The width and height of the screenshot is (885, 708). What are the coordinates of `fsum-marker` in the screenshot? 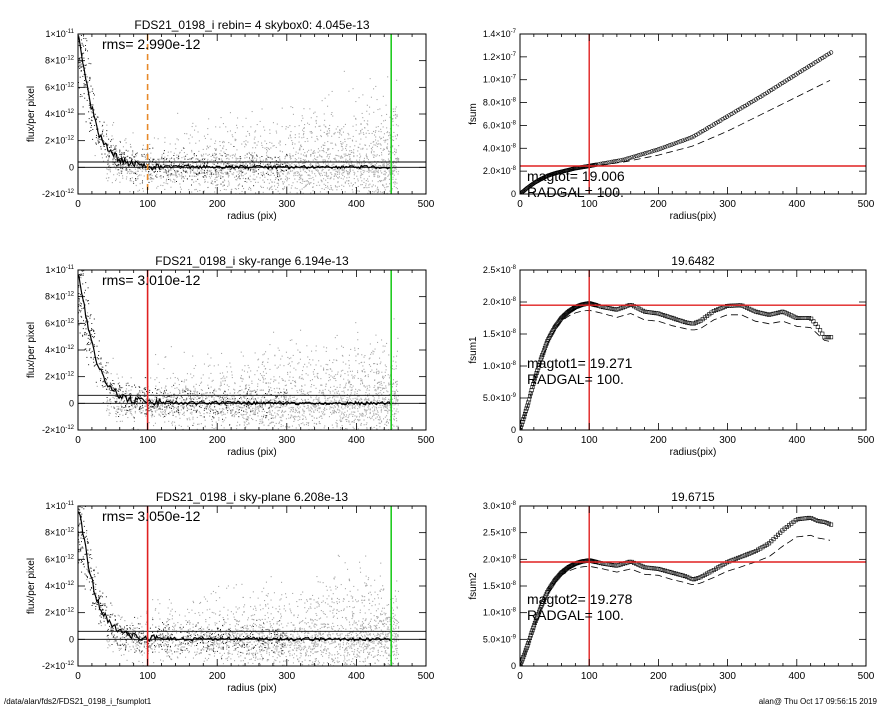 It's located at (817, 60).